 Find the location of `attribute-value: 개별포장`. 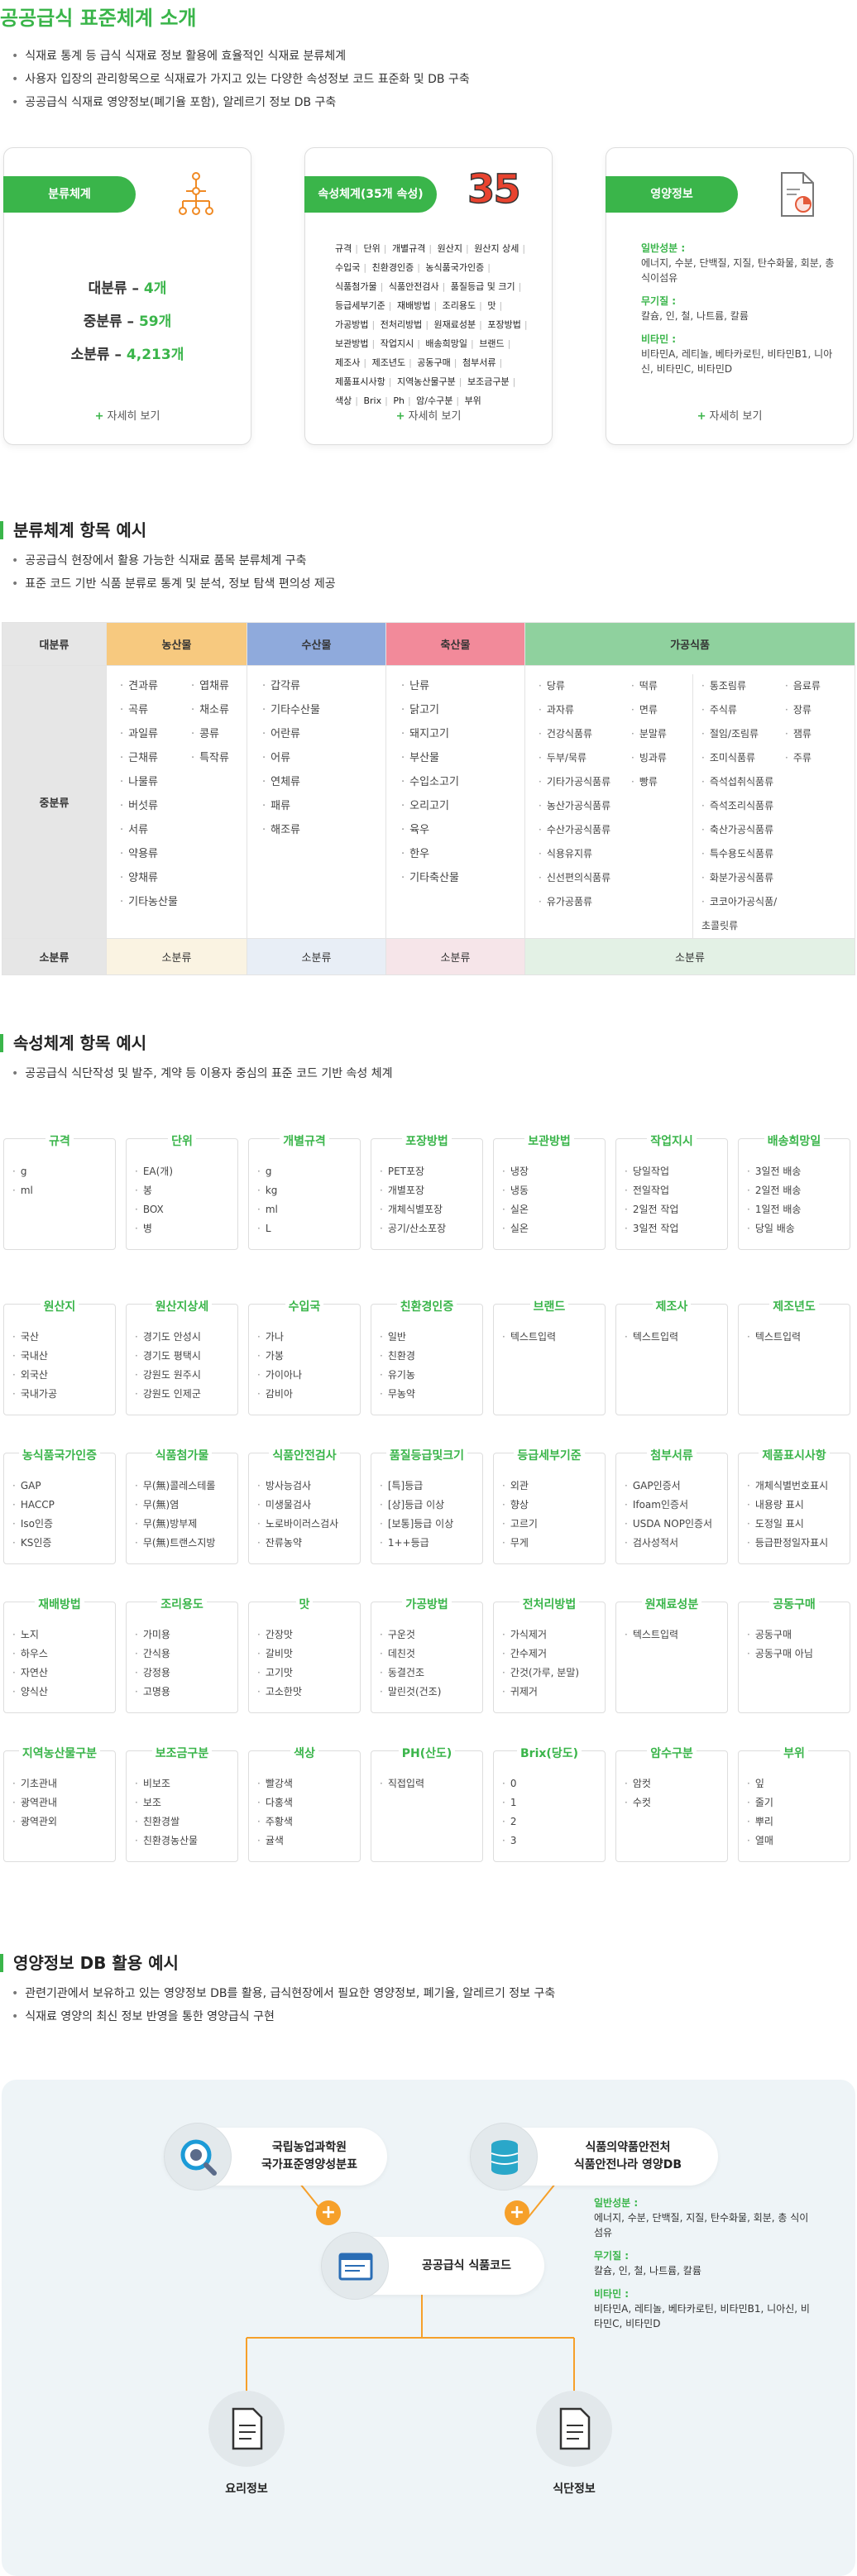

attribute-value: 개별포장 is located at coordinates (413, 1190).